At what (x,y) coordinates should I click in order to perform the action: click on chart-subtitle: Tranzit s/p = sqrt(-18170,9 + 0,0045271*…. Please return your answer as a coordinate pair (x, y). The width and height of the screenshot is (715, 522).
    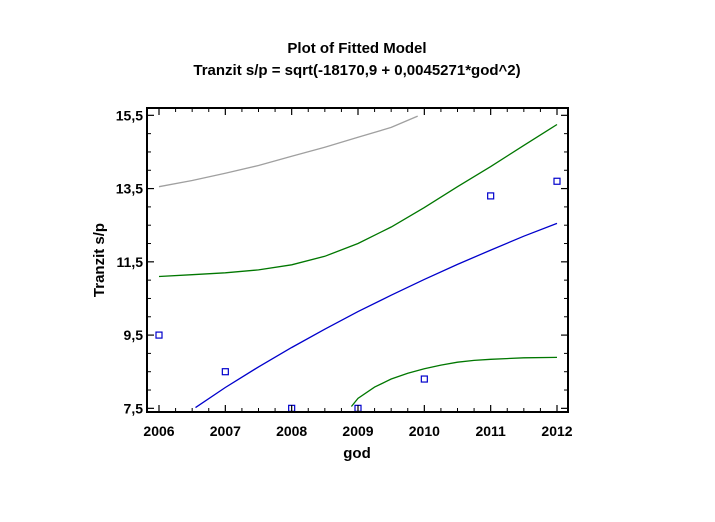
    Looking at the image, I should click on (356, 70).